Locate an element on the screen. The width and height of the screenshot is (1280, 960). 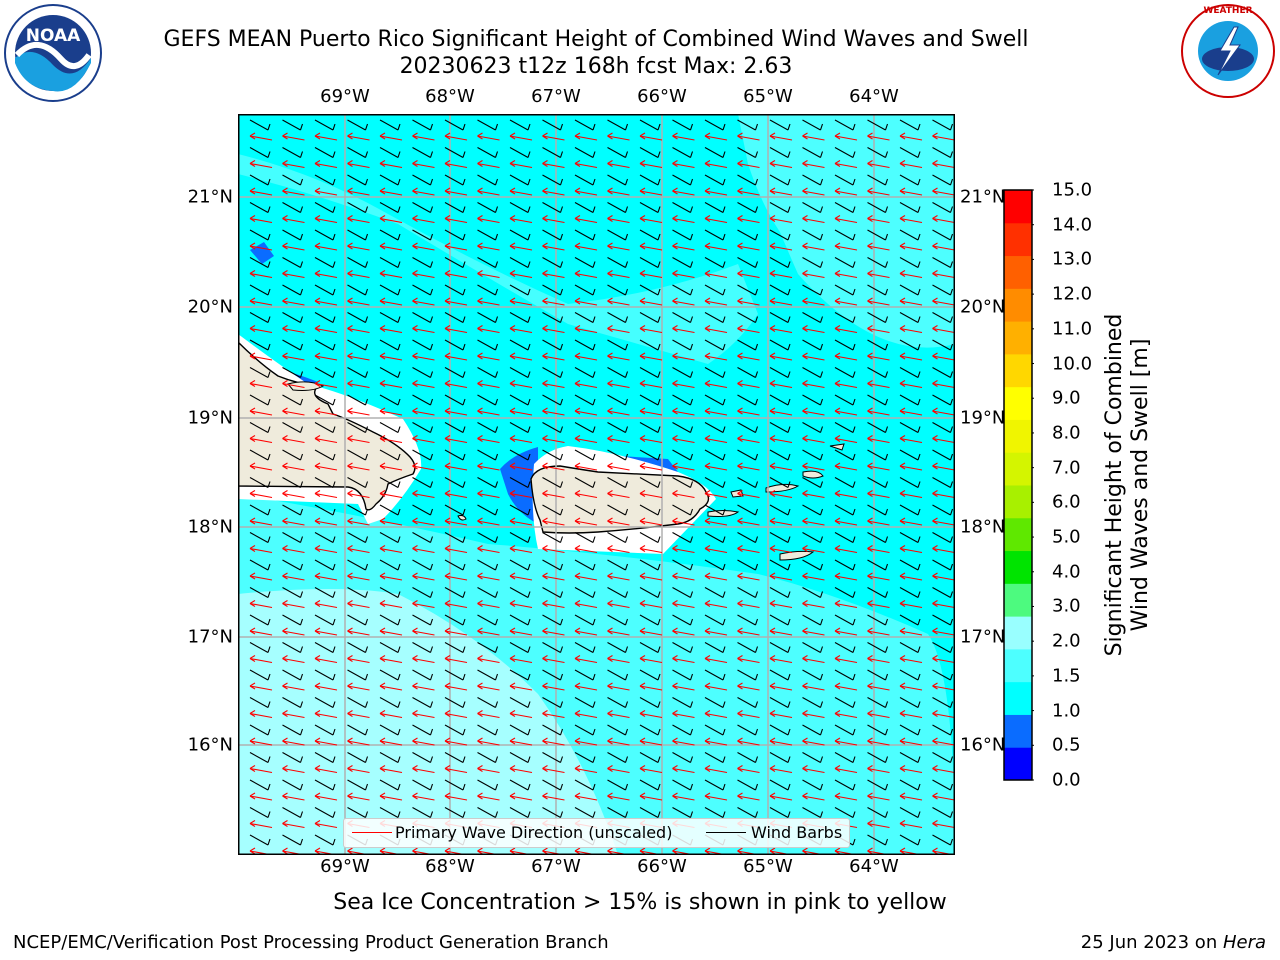
left-latitude-label: 21°N is located at coordinates (210, 197).